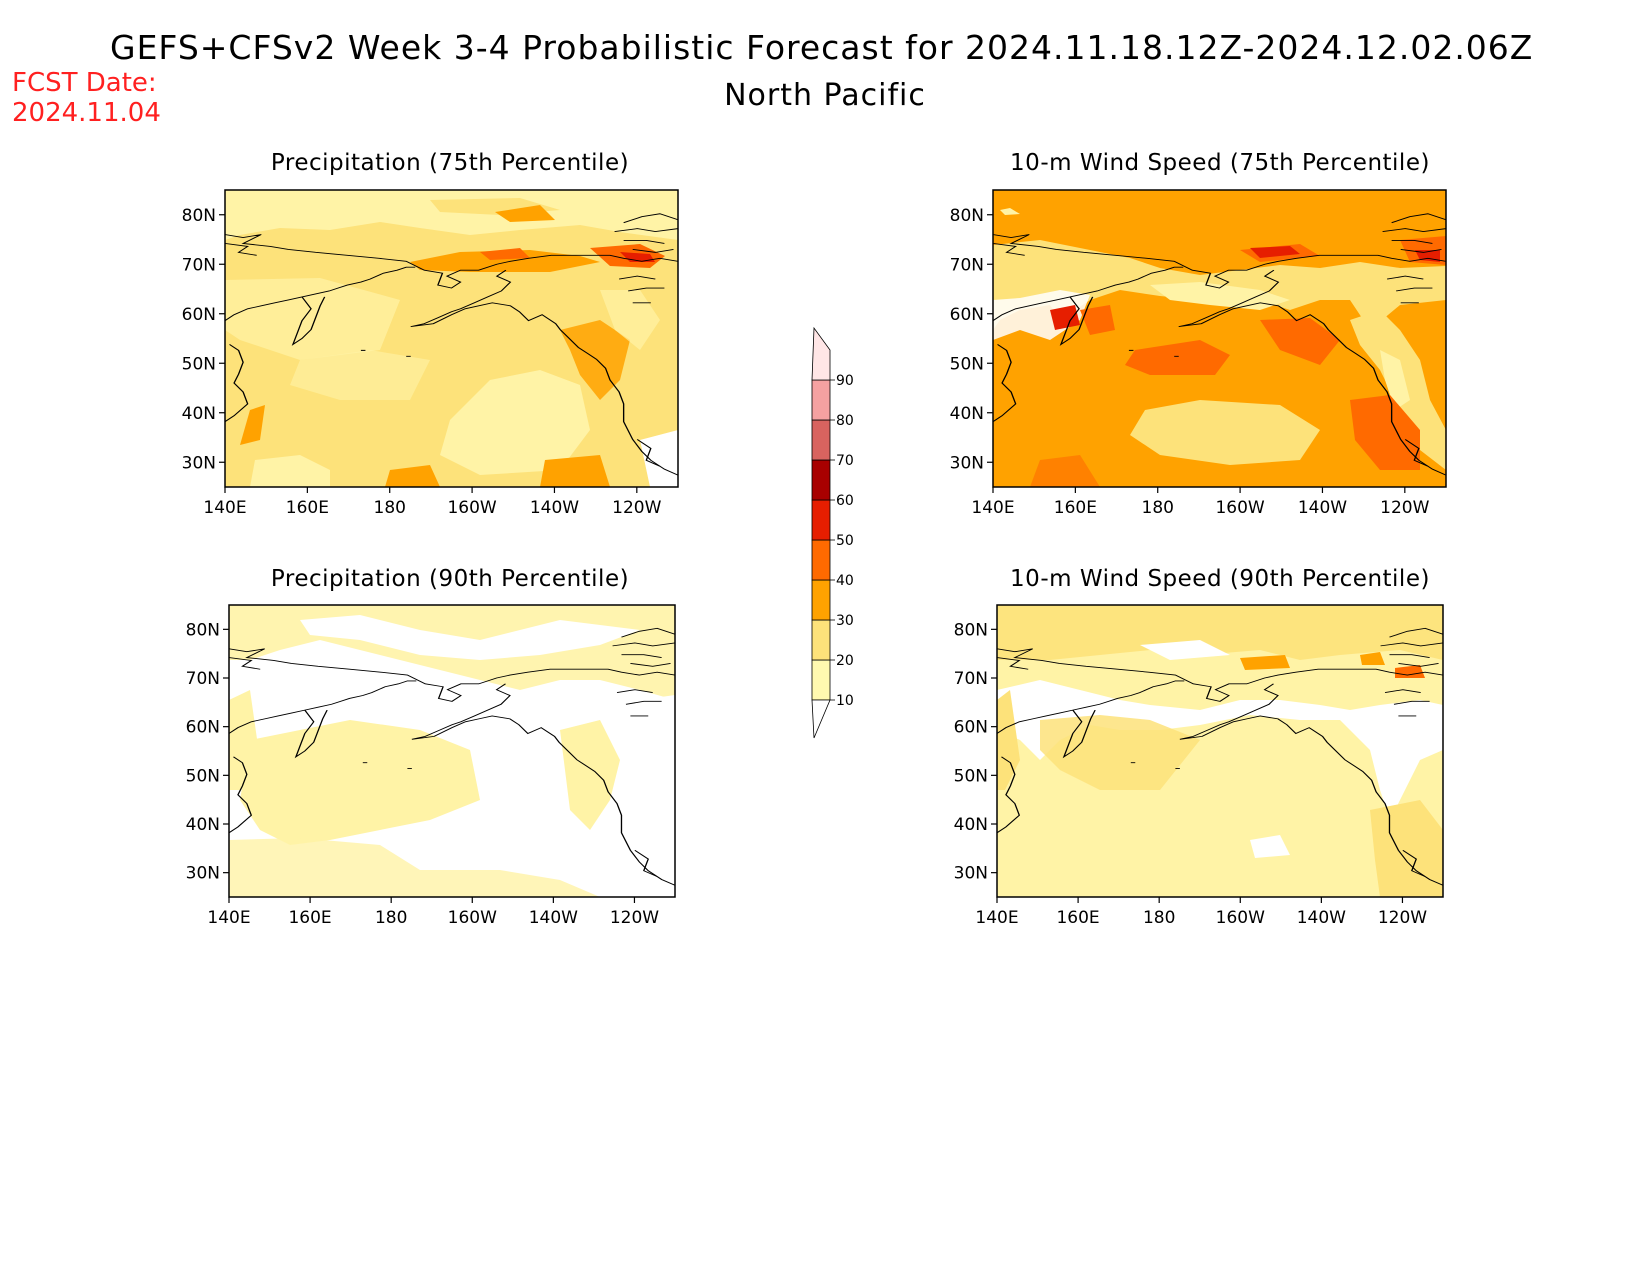 This screenshot has height=1275, width=1650. What do you see at coordinates (845, 461) in the screenshot?
I see `colorbar-label: 70` at bounding box center [845, 461].